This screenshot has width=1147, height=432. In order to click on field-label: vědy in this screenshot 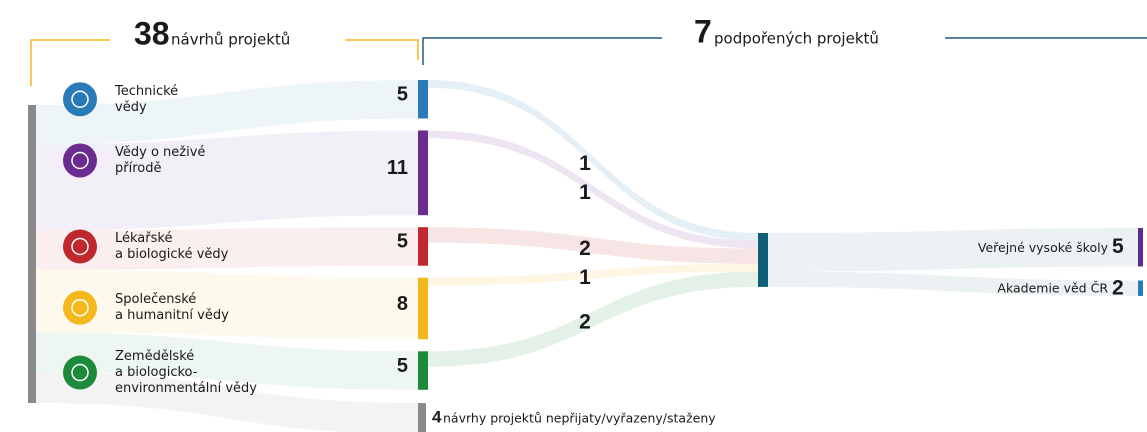, I will do `click(131, 107)`.